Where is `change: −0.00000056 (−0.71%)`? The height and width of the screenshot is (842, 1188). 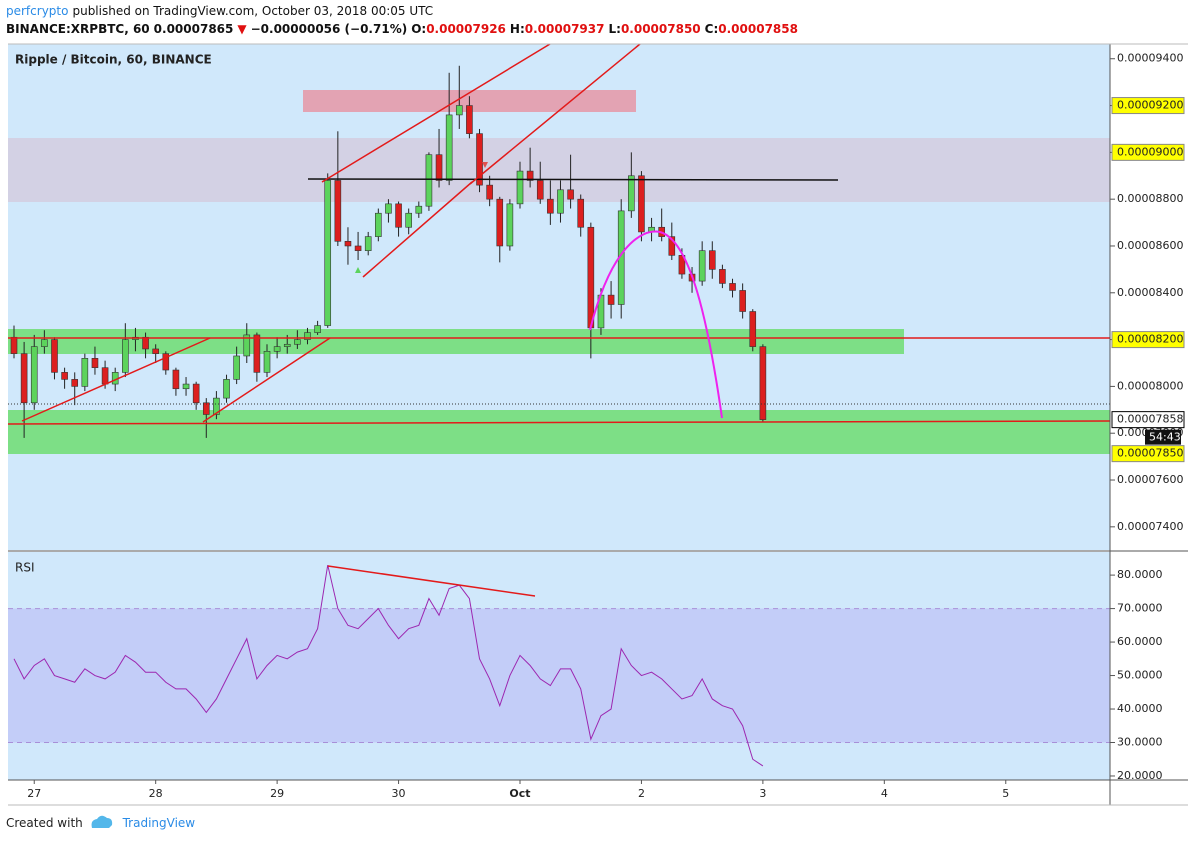 change: −0.00000056 (−0.71%) is located at coordinates (329, 29).